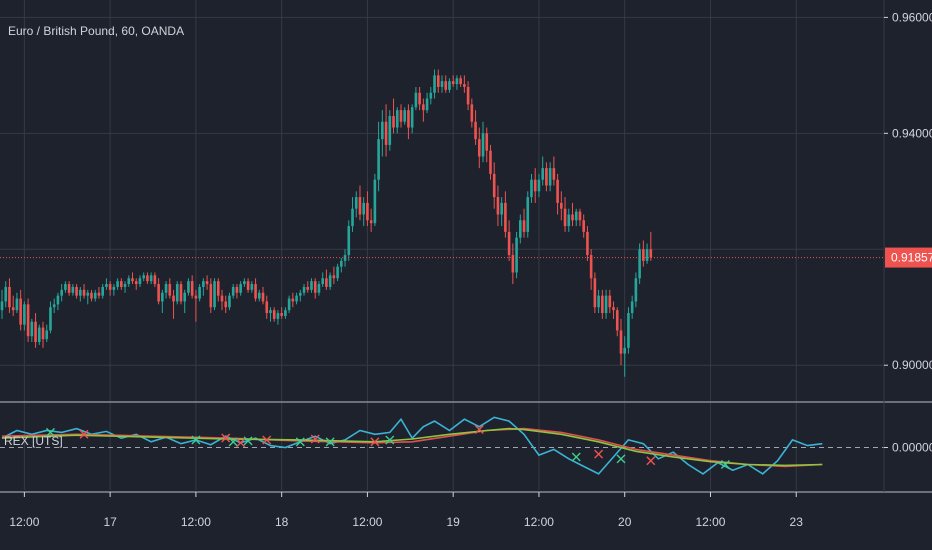 This screenshot has width=932, height=550. Describe the element at coordinates (406, 510) in the screenshot. I see `time-axis: 12:00 17 12:00 18 12:00 19 12:00 20 12:00 23` at that location.